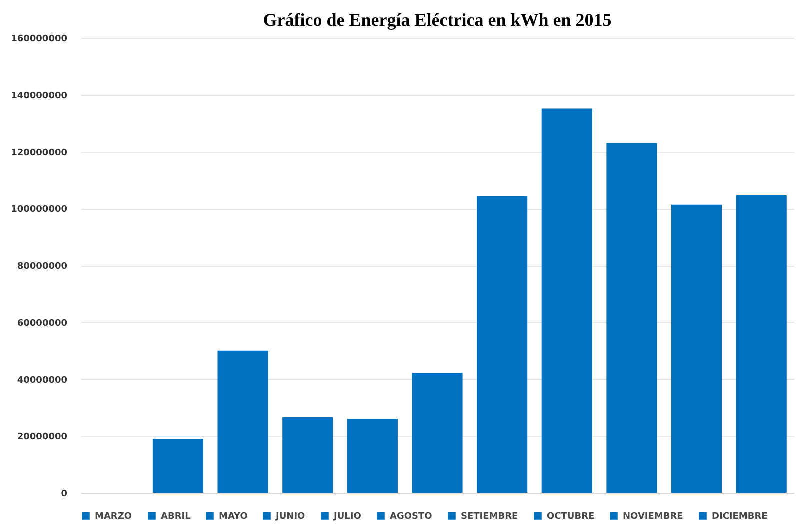  I want to click on legend-label: ABRIL, so click(176, 517).